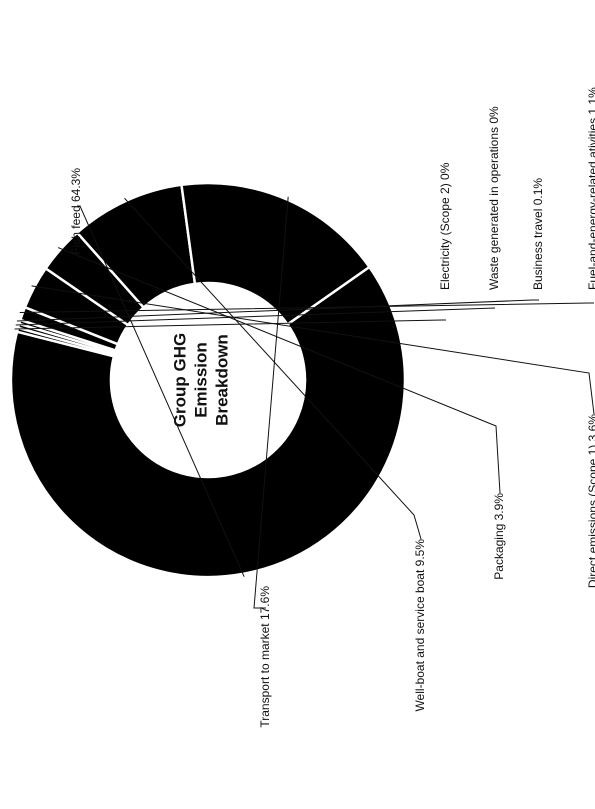 The height and width of the screenshot is (809, 595). I want to click on chart-title-line-1: Group GHG, so click(179, 380).